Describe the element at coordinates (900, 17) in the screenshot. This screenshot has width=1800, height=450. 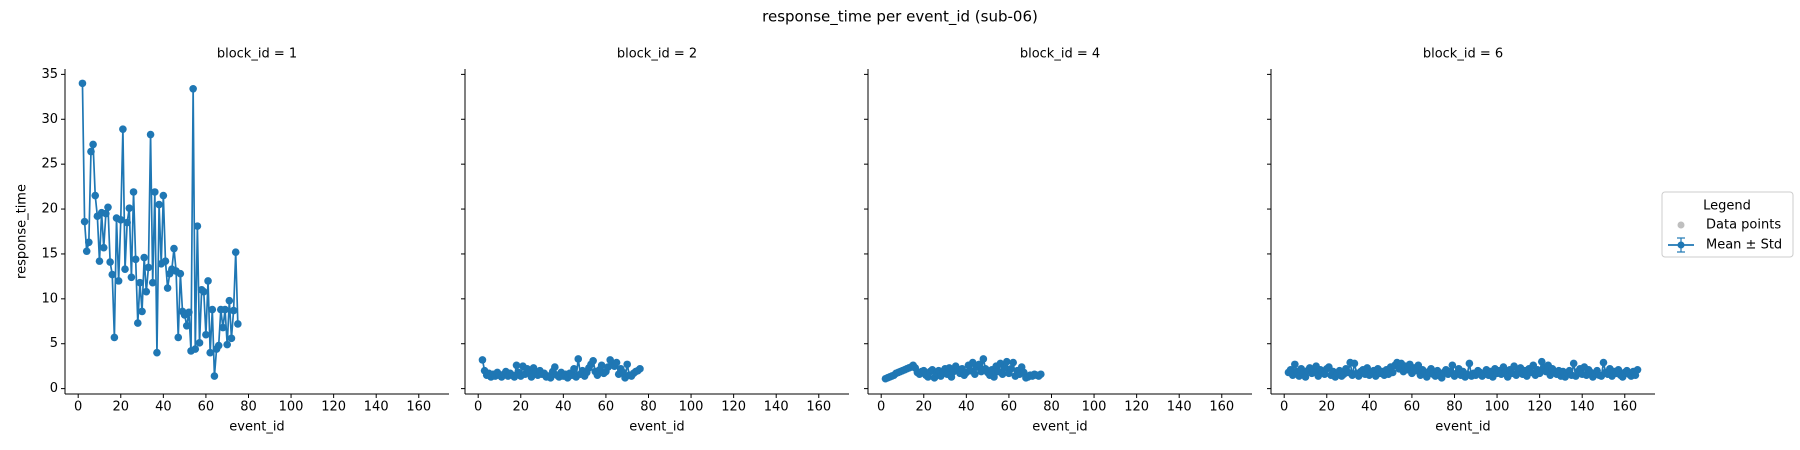
I see `figure-title: response_time per event_id (sub-06)` at that location.